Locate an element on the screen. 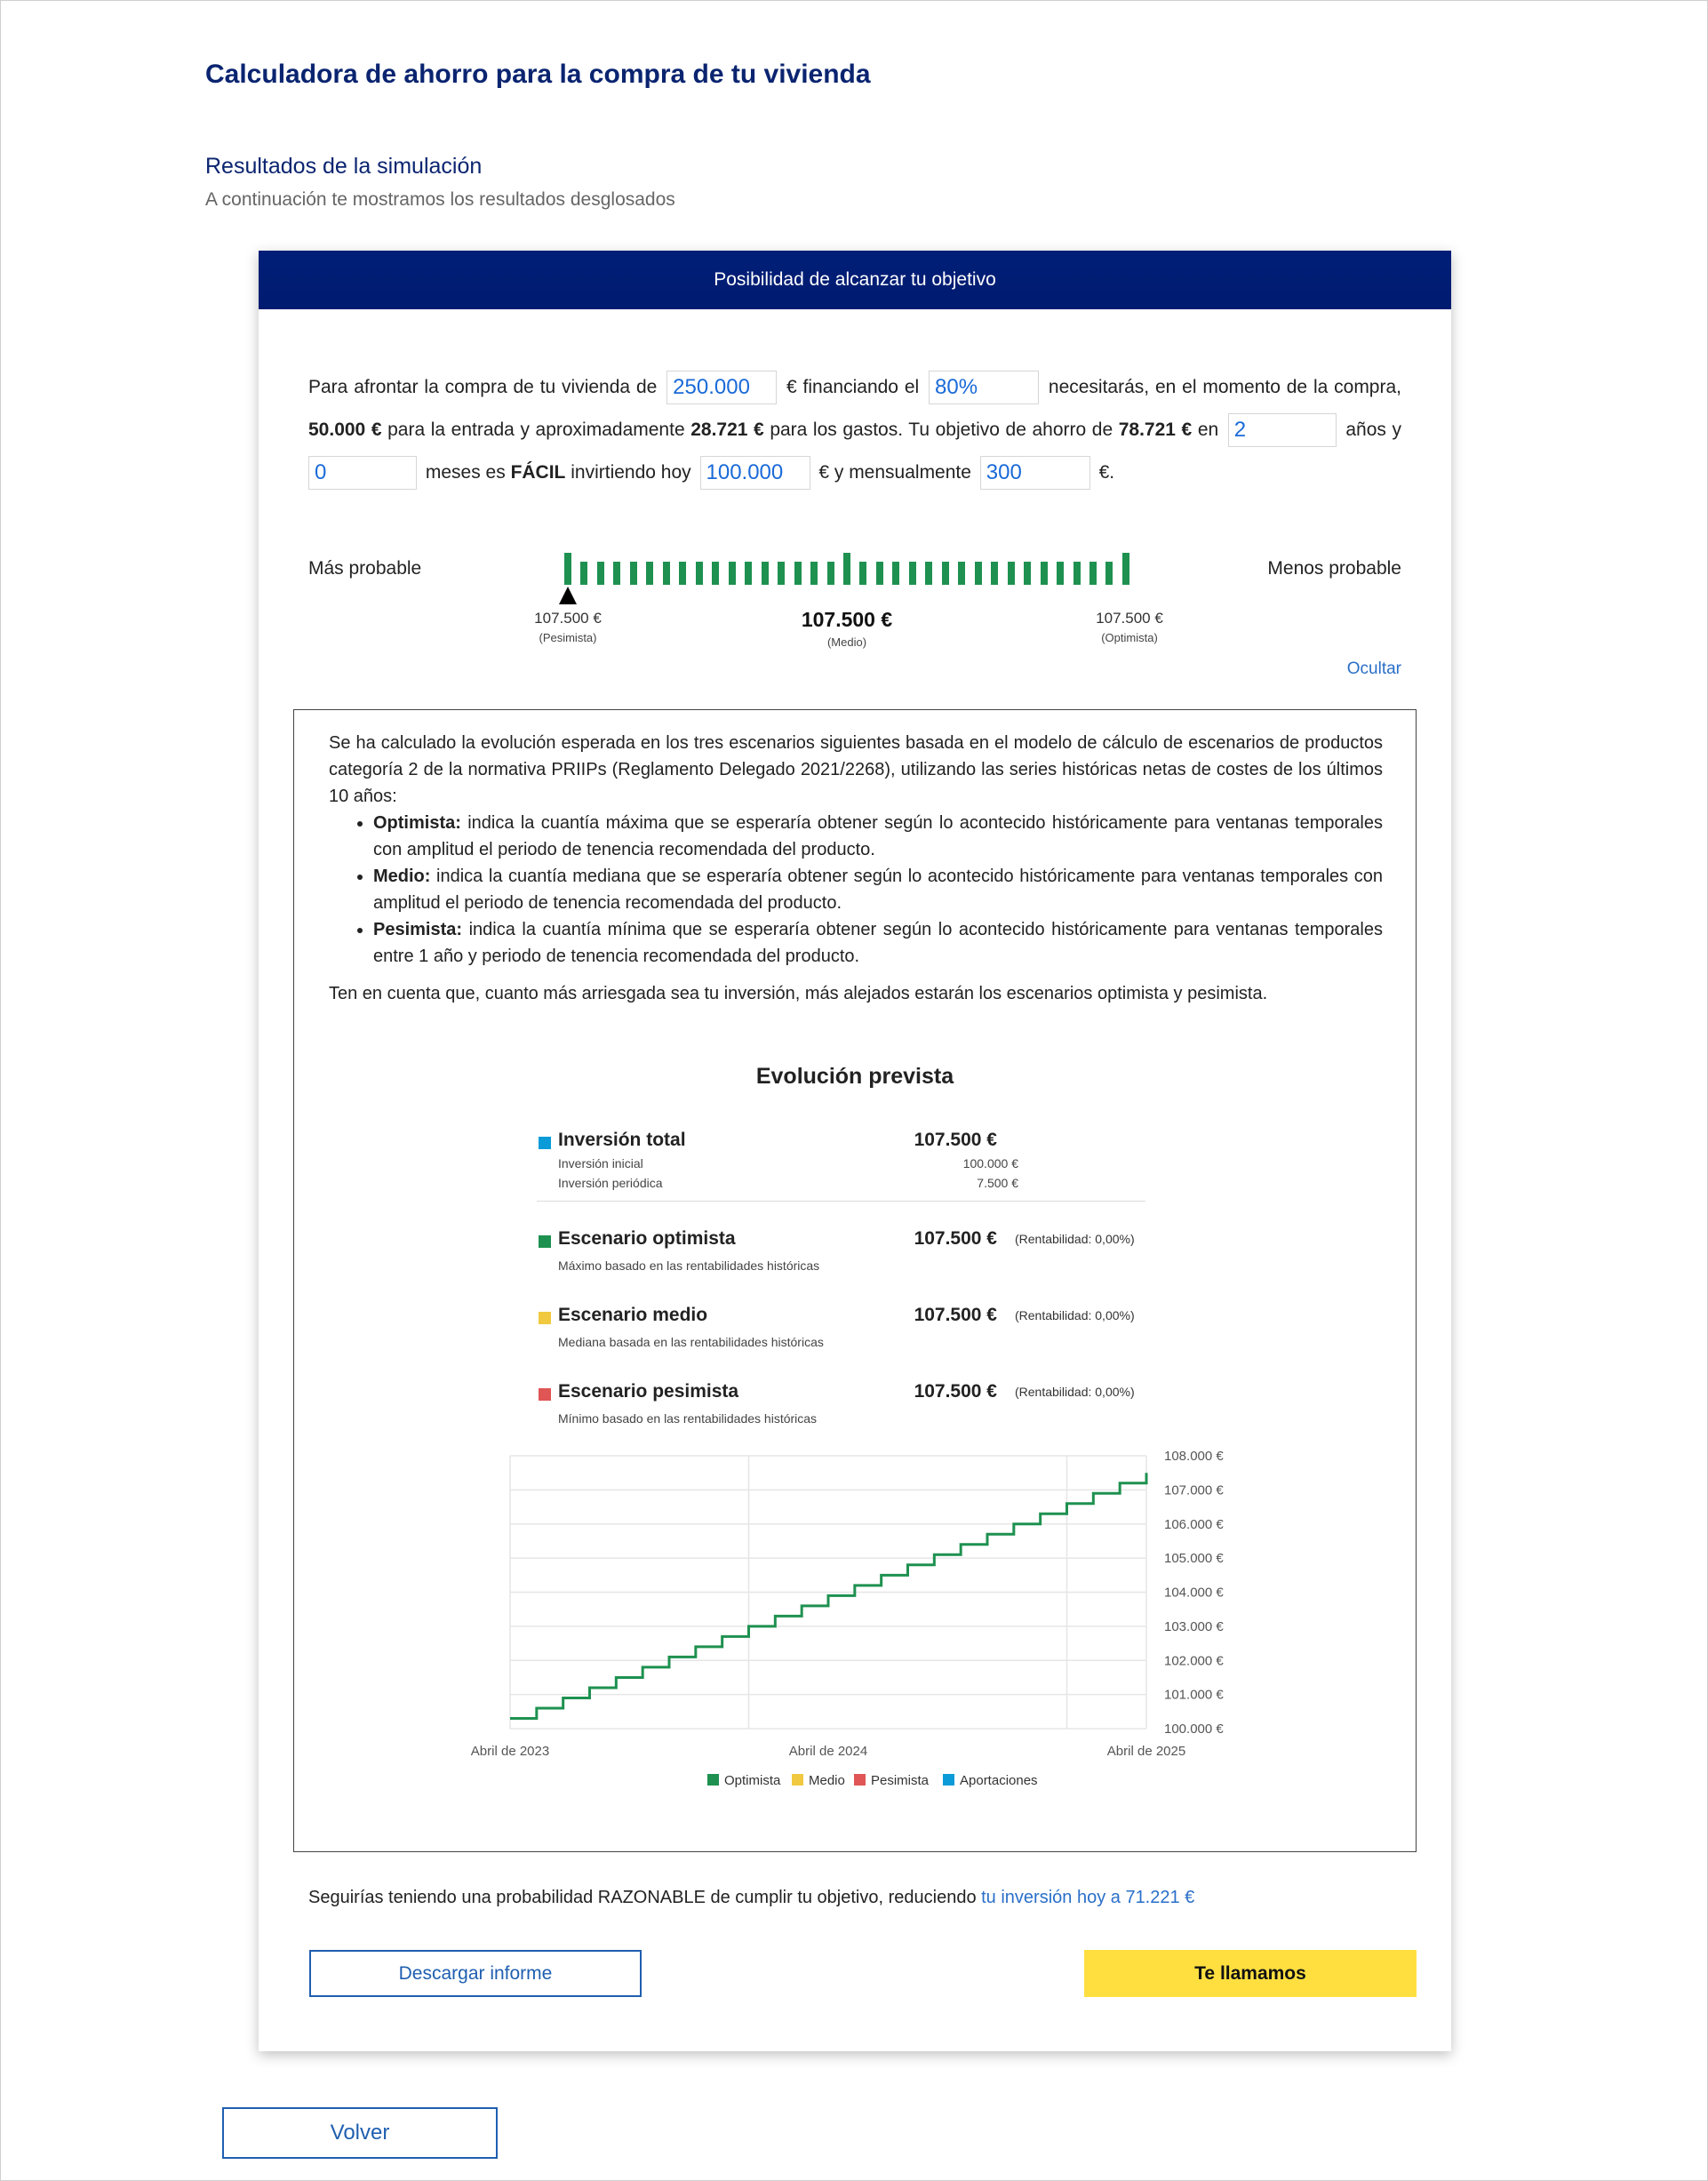 The image size is (1708, 2181). term: Medio: is located at coordinates (402, 876).